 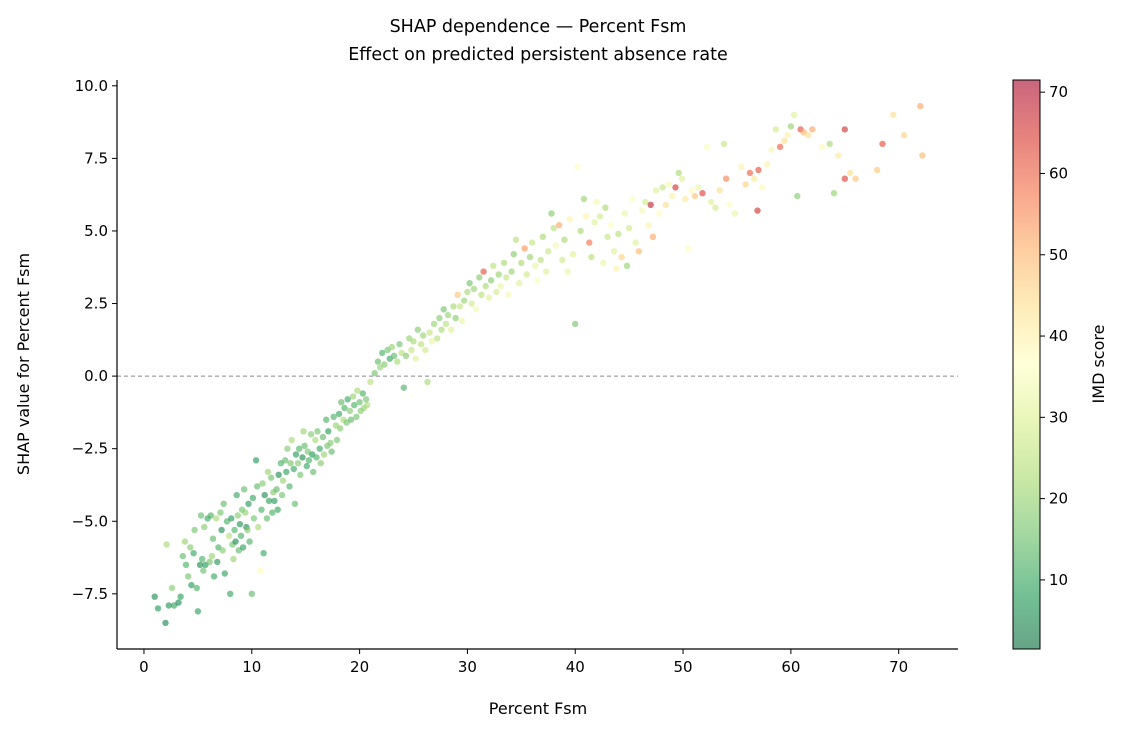 I want to click on x-tick-label: 10, so click(x=251, y=667).